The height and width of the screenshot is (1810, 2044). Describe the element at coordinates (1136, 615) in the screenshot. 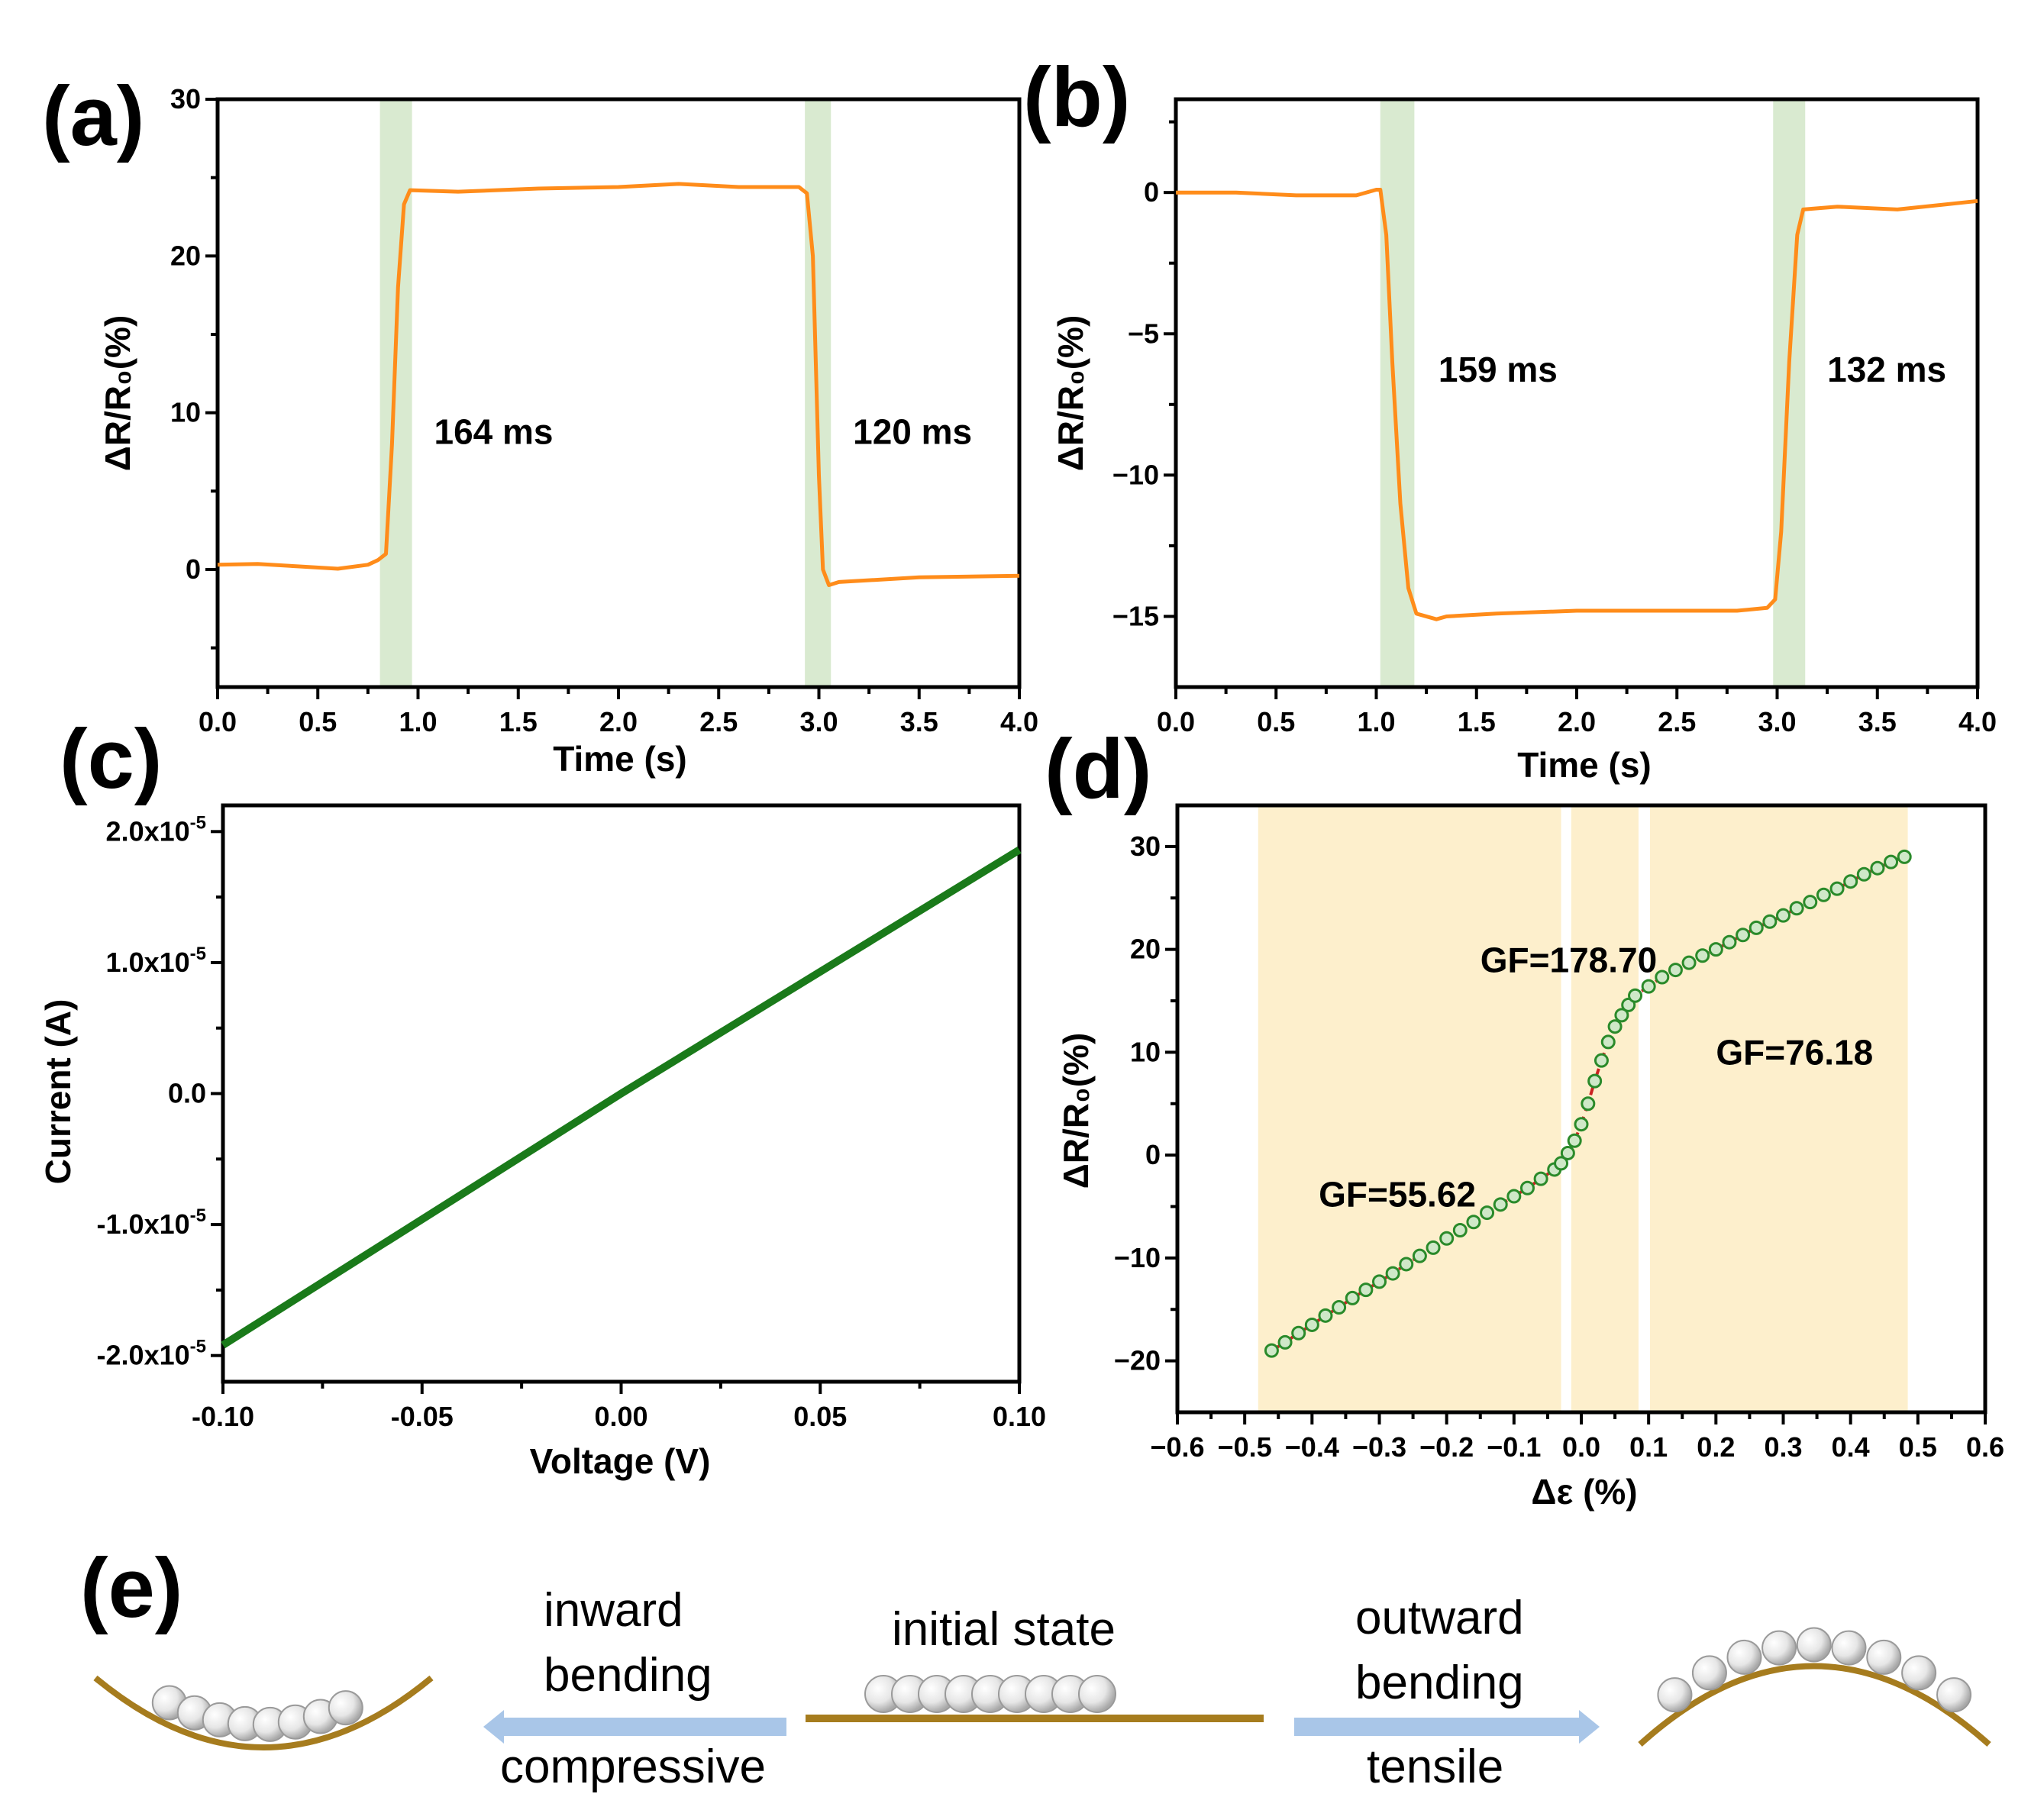

I see `y-tick-label: −15` at that location.